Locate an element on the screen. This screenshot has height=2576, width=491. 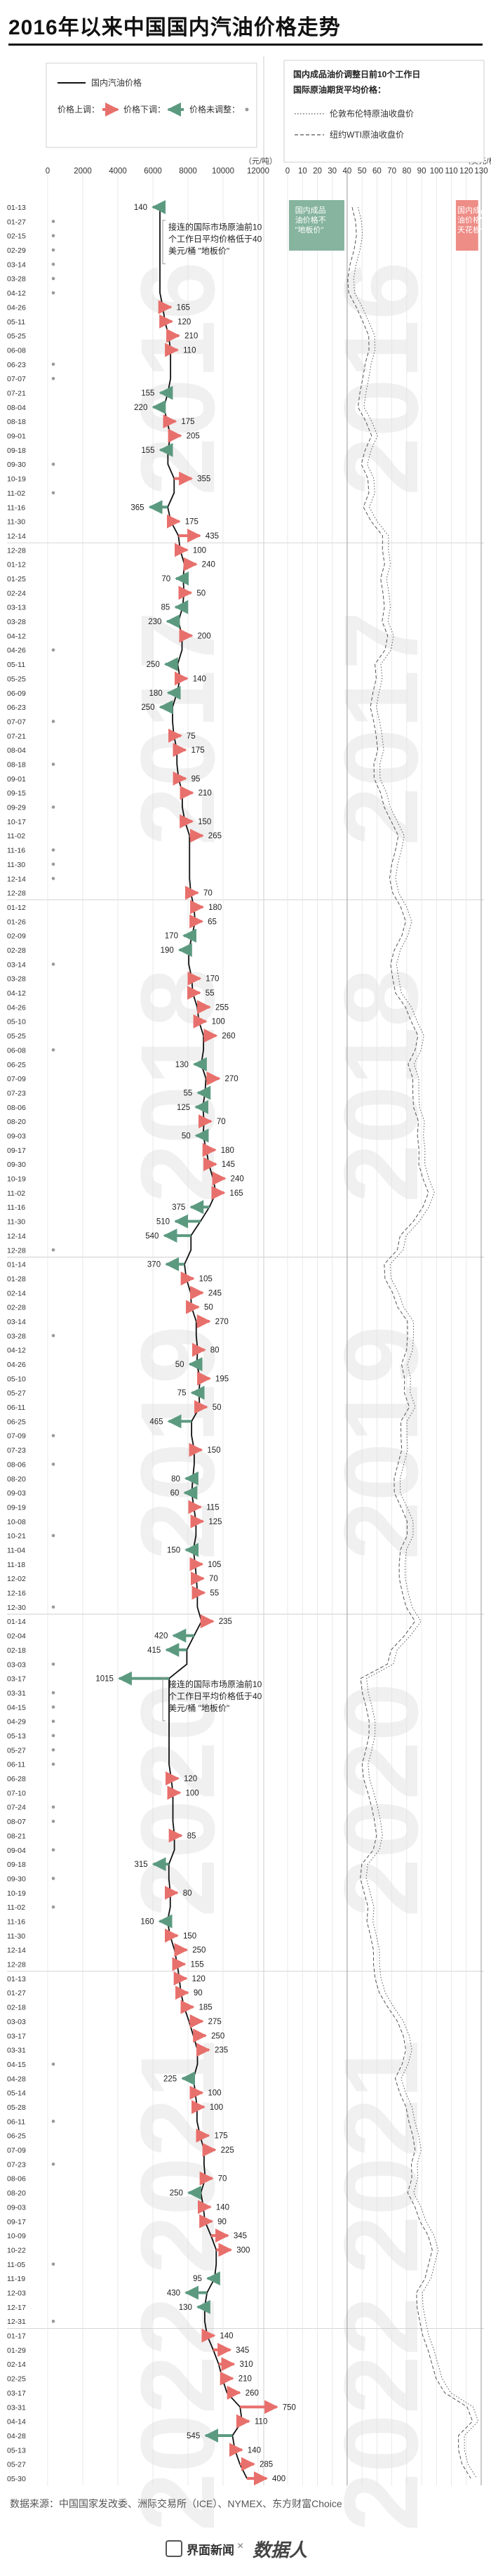
date-tick-label: 09-17 is located at coordinates (16, 2222).